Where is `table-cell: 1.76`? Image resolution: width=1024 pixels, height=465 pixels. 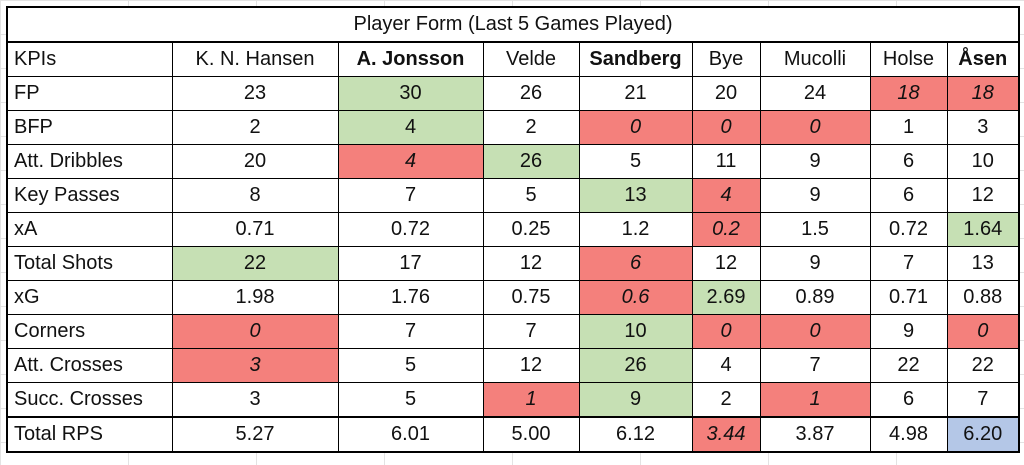
table-cell: 1.76 is located at coordinates (410, 297).